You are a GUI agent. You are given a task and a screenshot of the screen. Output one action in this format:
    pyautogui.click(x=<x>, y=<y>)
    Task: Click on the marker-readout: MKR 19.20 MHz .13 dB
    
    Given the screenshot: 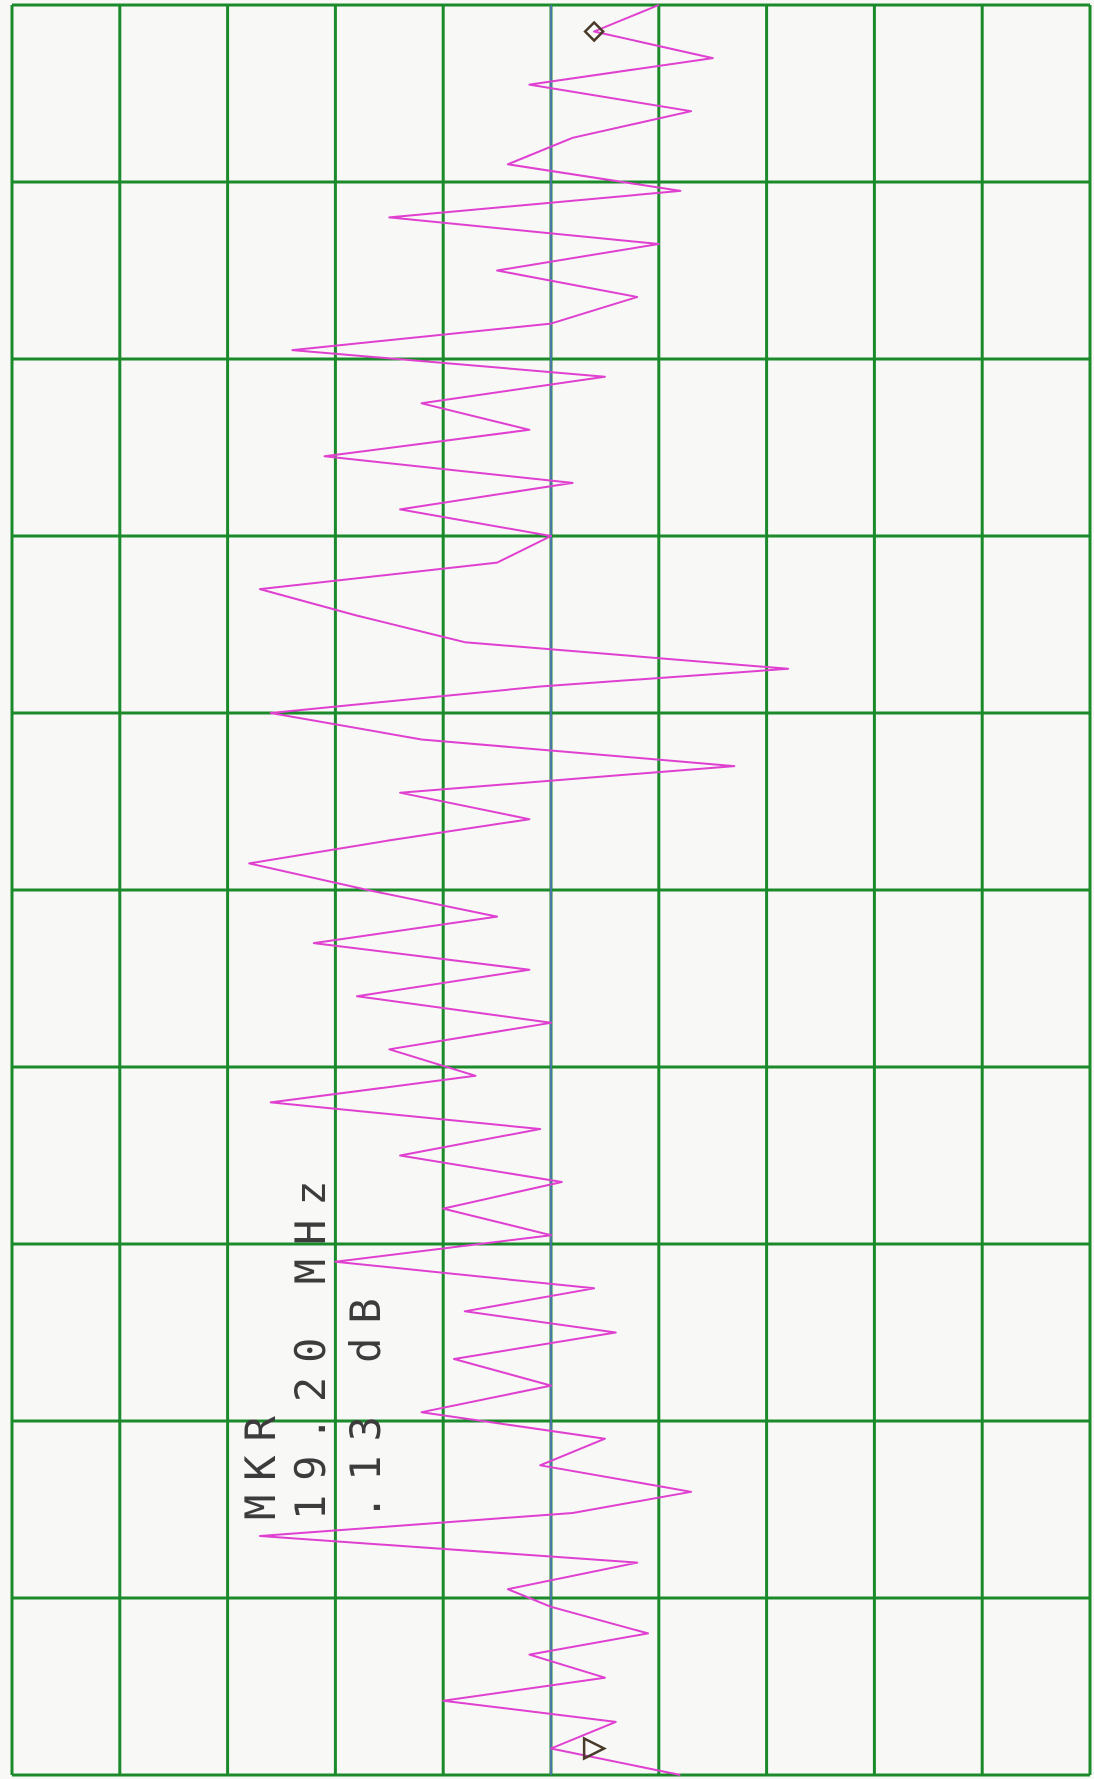 What is the action you would take?
    pyautogui.click(x=313, y=1343)
    